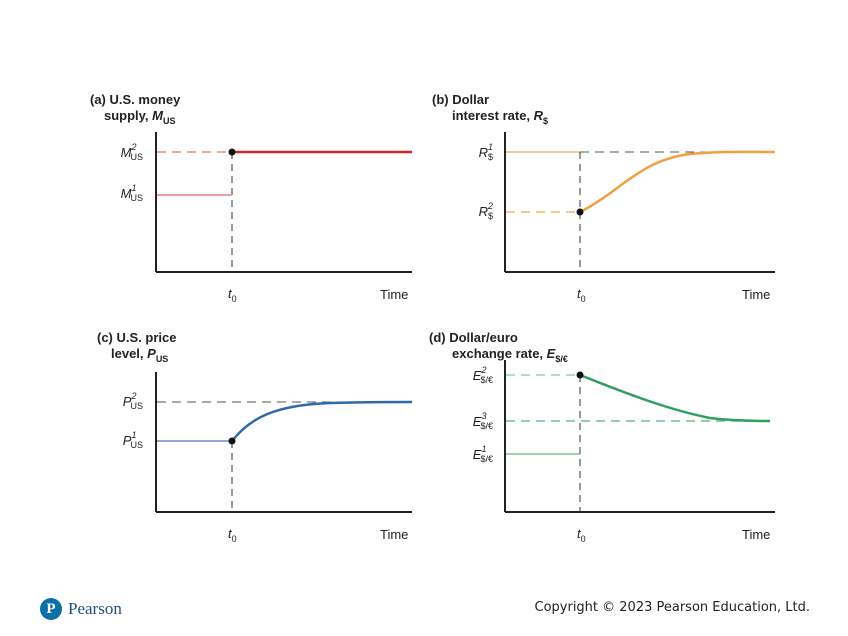 The image size is (848, 636). What do you see at coordinates (232, 535) in the screenshot?
I see `panel-c-t0-label: t0` at bounding box center [232, 535].